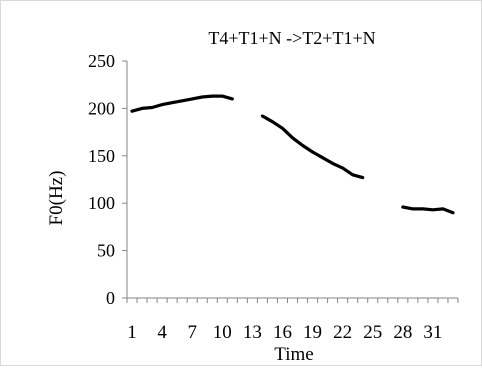 This screenshot has height=371, width=482. Describe the element at coordinates (252, 332) in the screenshot. I see `x-tick-label: 13` at that location.